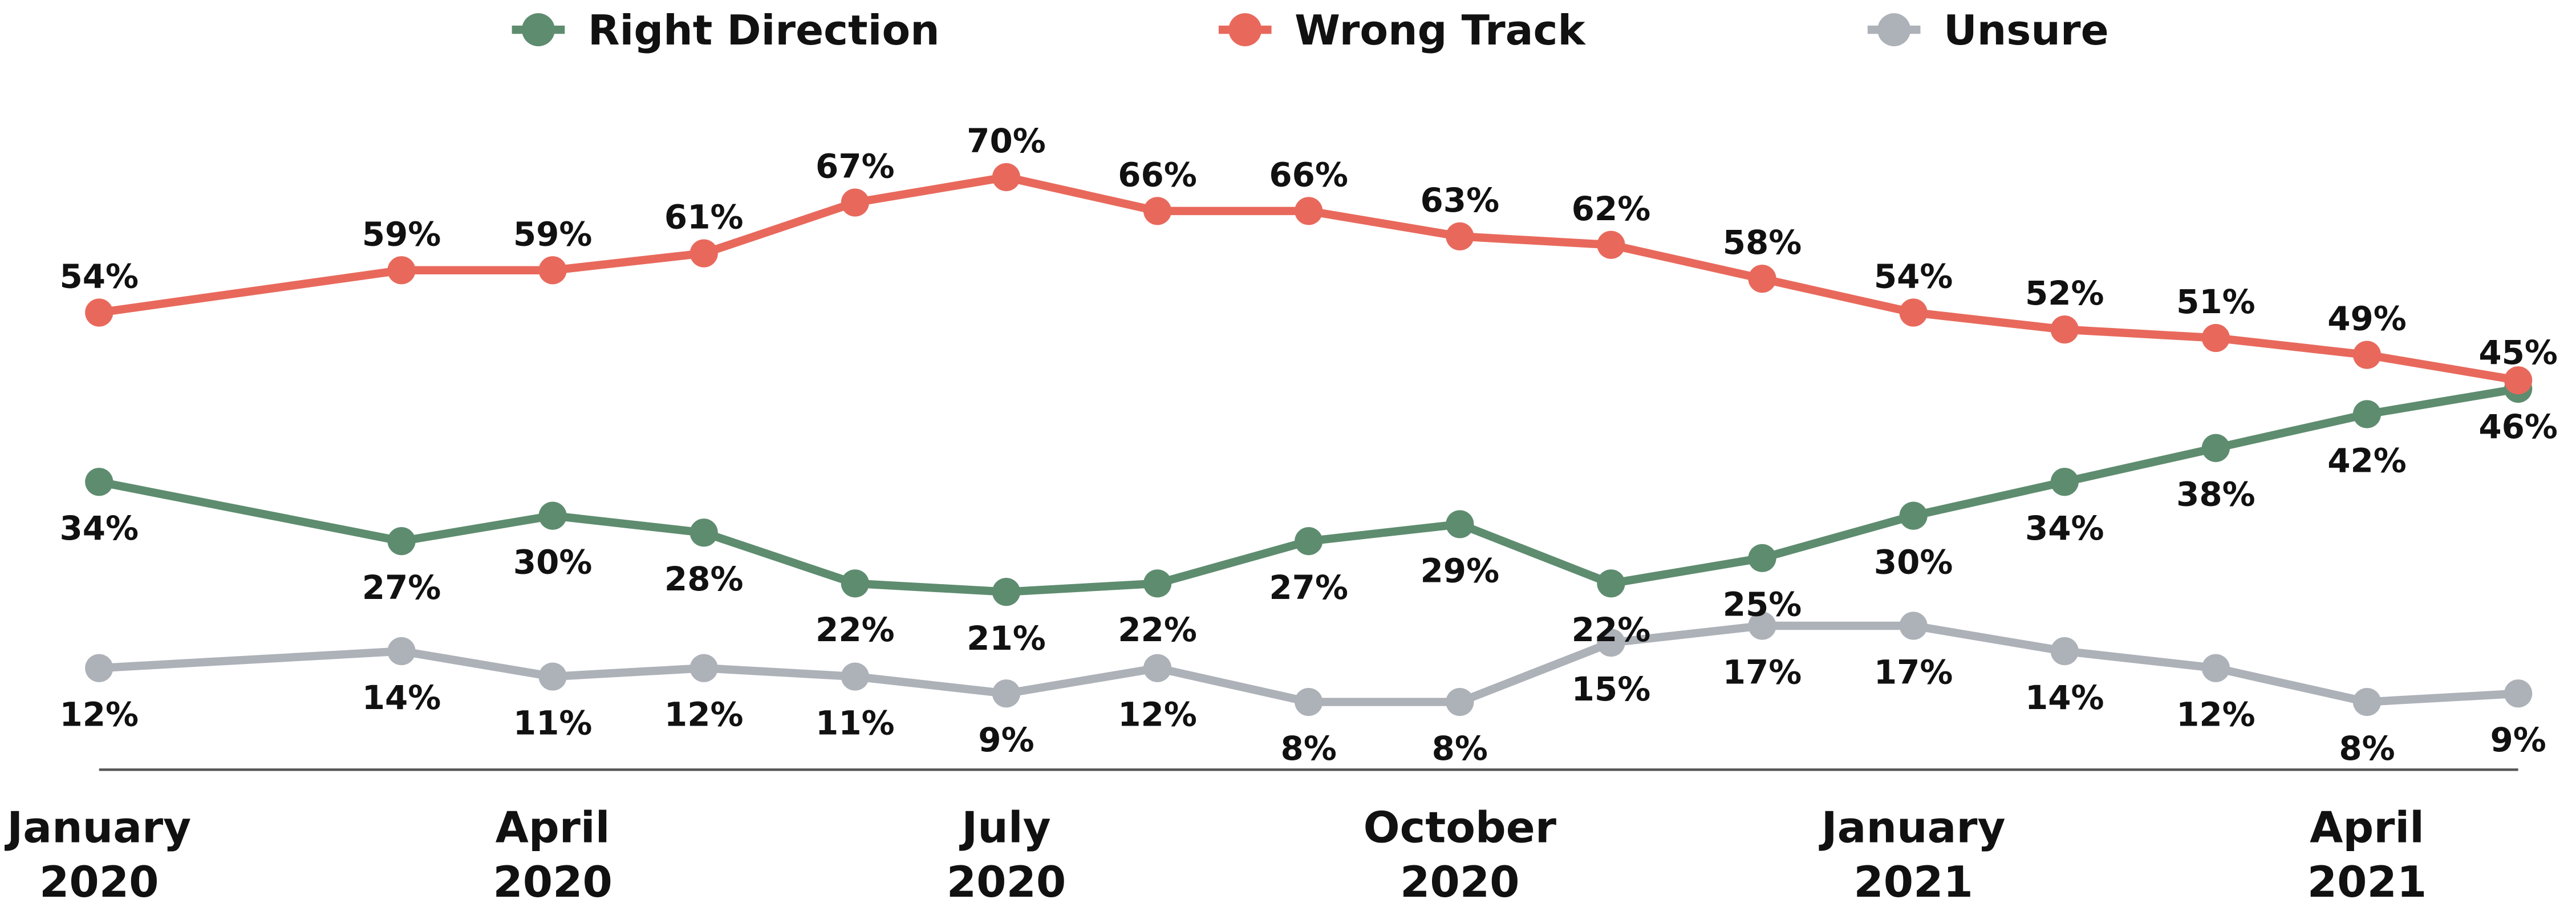  Describe the element at coordinates (1007, 638) in the screenshot. I see `data-label: 21%` at that location.